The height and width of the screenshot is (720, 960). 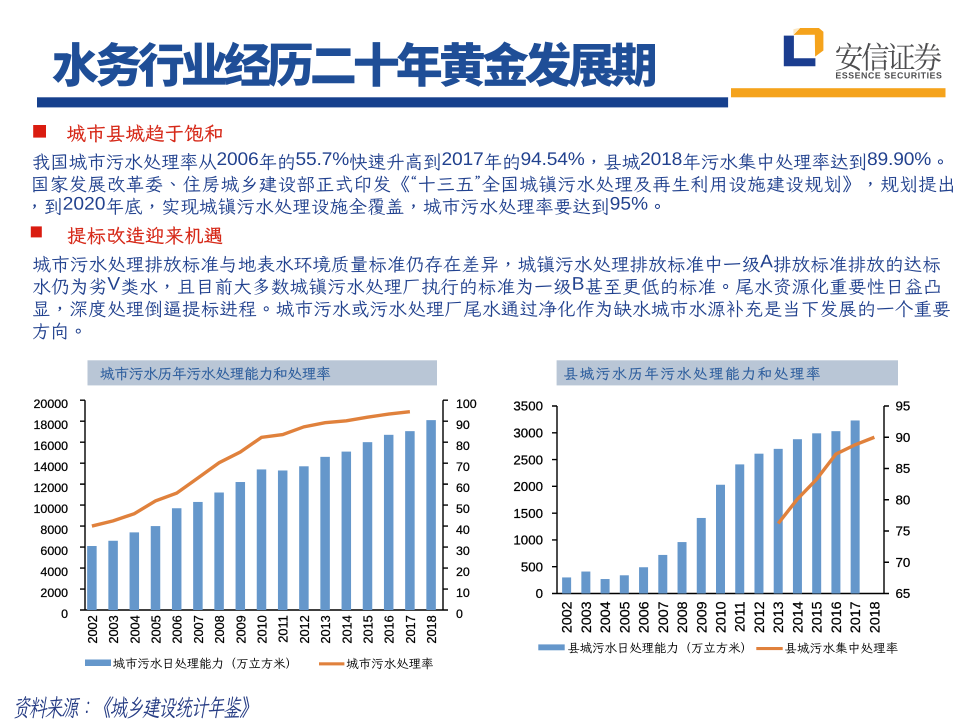 I want to click on svg-text: 30, so click(x=463, y=551).